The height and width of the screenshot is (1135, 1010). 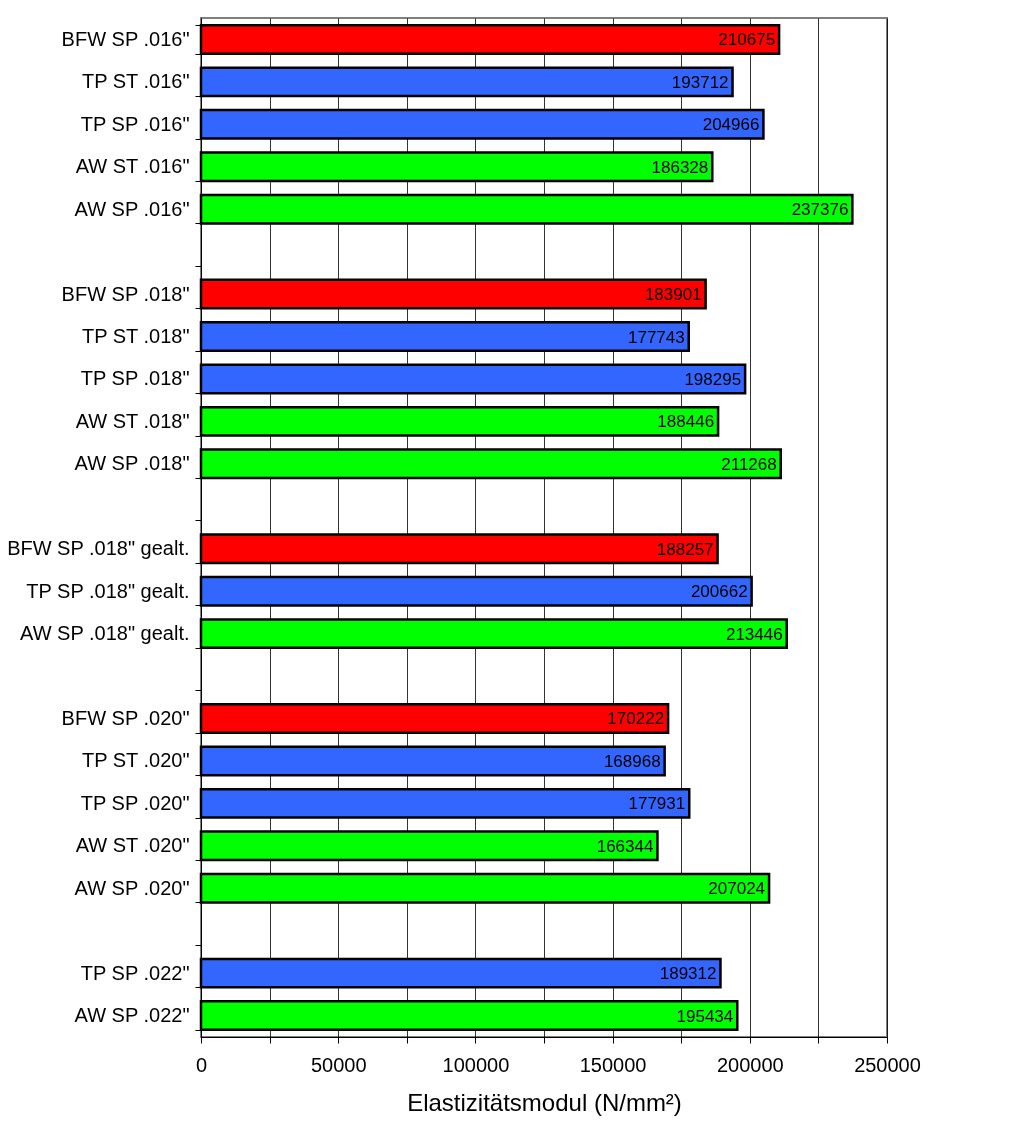 I want to click on data-label: 195434, so click(x=705, y=1016).